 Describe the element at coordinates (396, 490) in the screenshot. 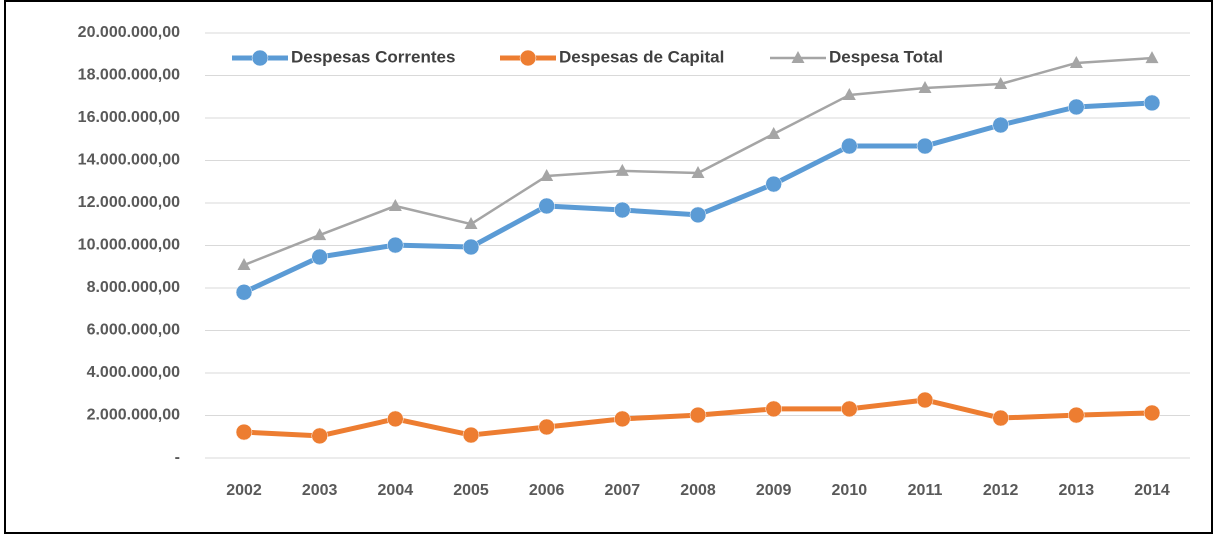

I see `x-tick-label: 2004` at that location.